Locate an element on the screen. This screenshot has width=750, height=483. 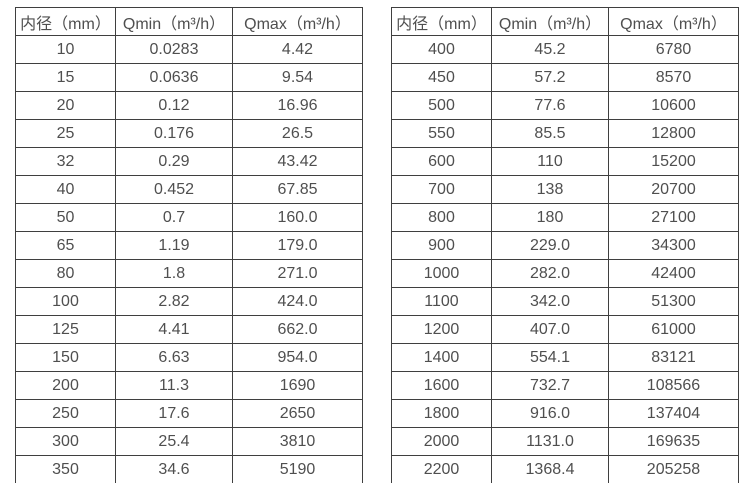
table-row: 350 34.6 5190 is located at coordinates (189, 469).